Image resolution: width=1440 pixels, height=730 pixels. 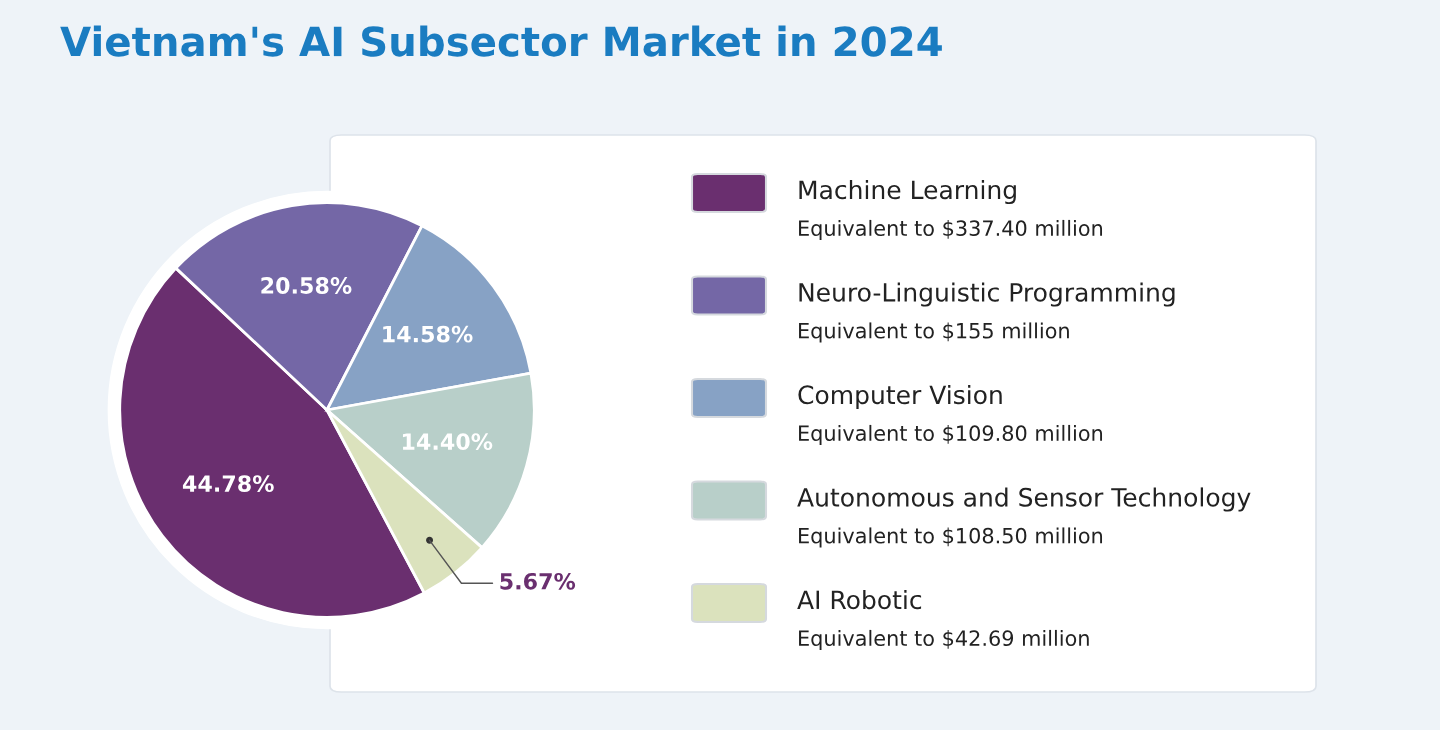 What do you see at coordinates (987, 294) in the screenshot?
I see `legend-label: Neuro-Linguistic Programming` at bounding box center [987, 294].